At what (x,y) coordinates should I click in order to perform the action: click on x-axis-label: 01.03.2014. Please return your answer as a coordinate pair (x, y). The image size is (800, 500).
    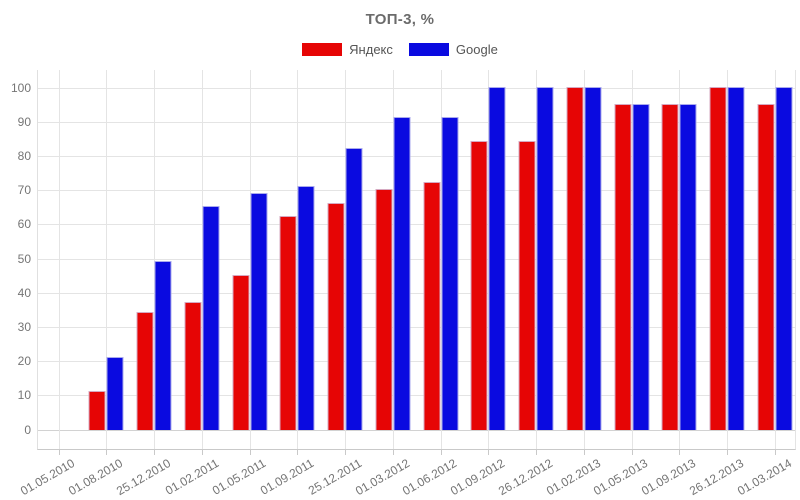
    Looking at the image, I should click on (764, 477).